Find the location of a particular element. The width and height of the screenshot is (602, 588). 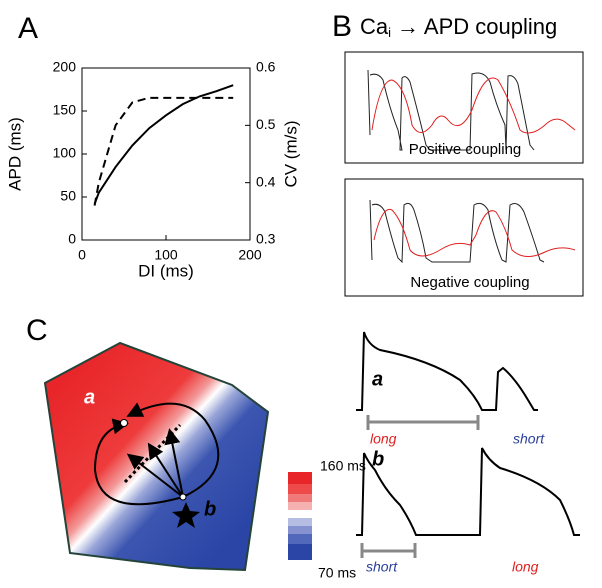

stimulus-star is located at coordinates (186, 515).